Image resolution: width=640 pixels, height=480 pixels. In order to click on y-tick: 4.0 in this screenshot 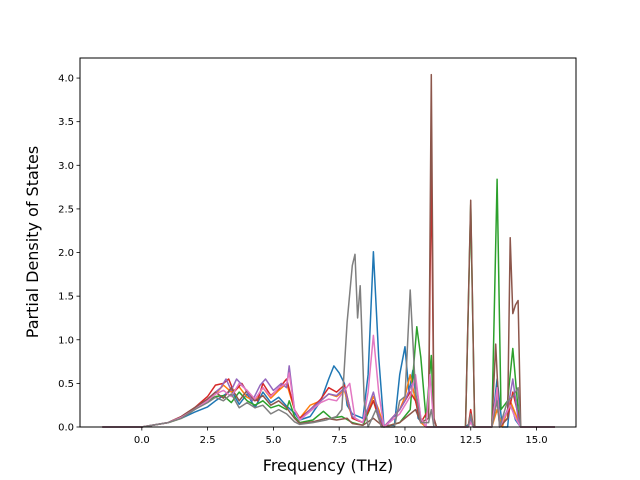, I will do `click(69, 79)`.